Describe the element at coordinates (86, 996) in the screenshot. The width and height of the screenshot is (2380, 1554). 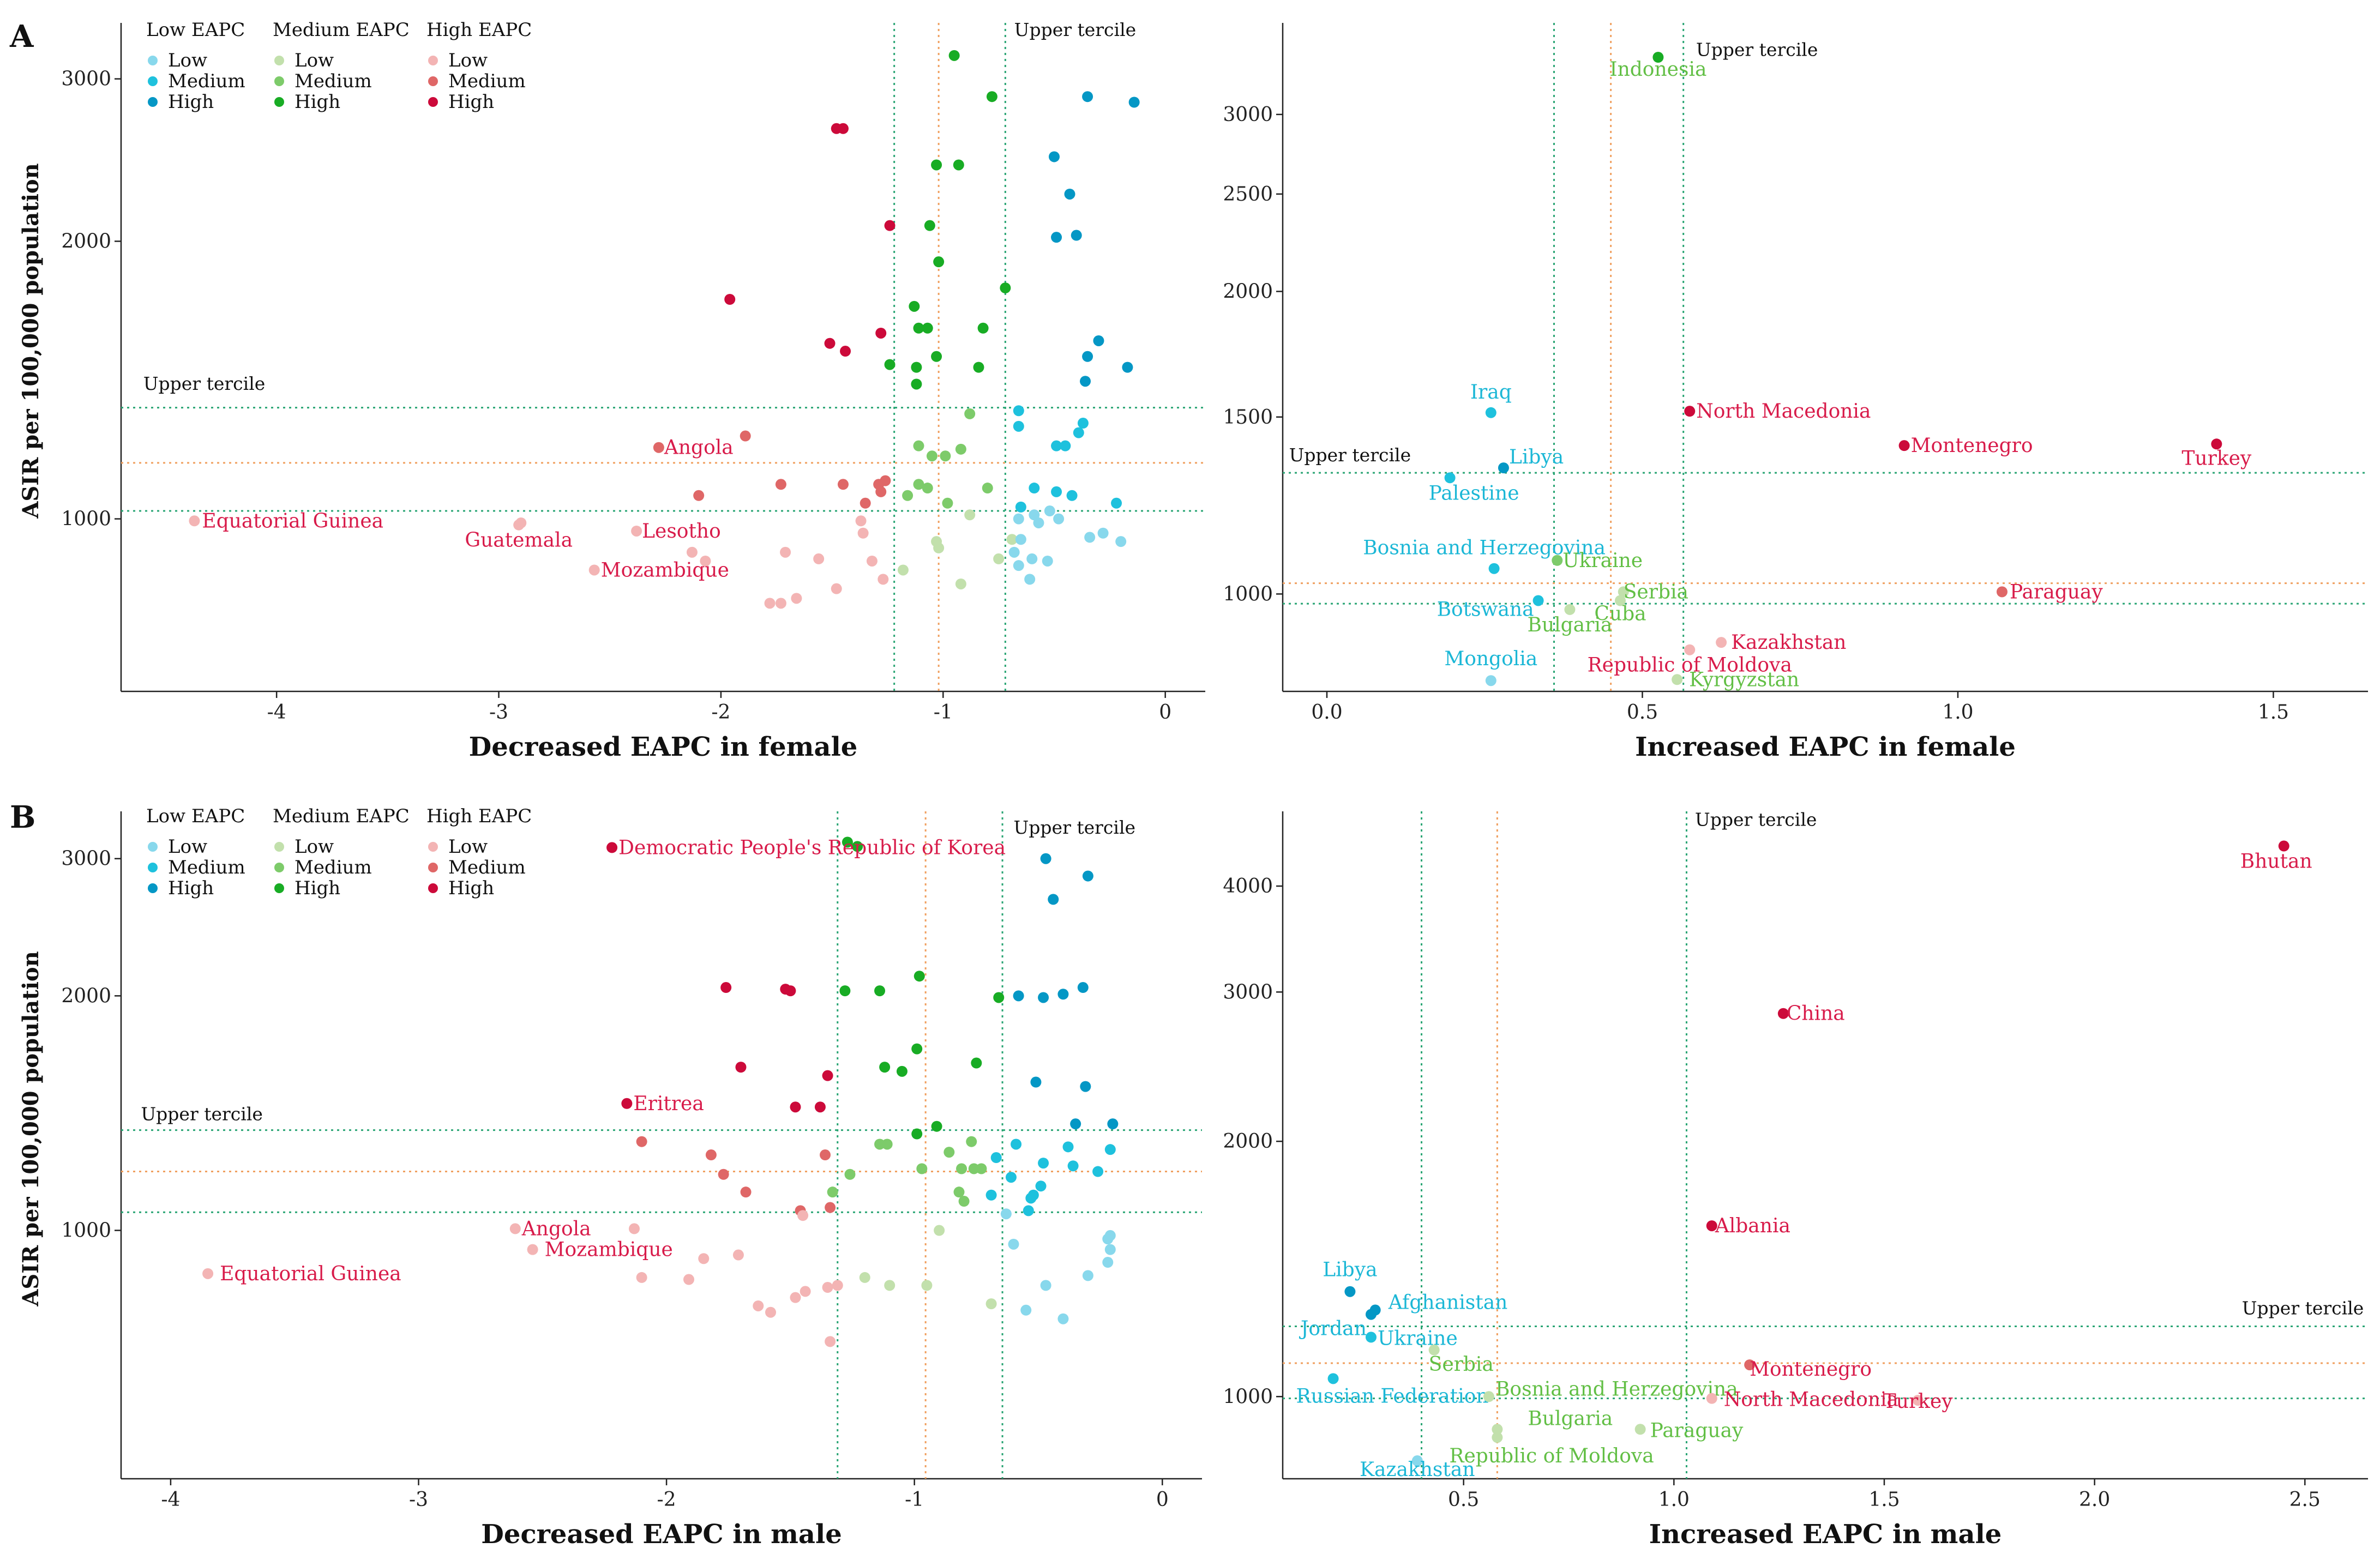
I see `y-tick-label: 2000` at that location.